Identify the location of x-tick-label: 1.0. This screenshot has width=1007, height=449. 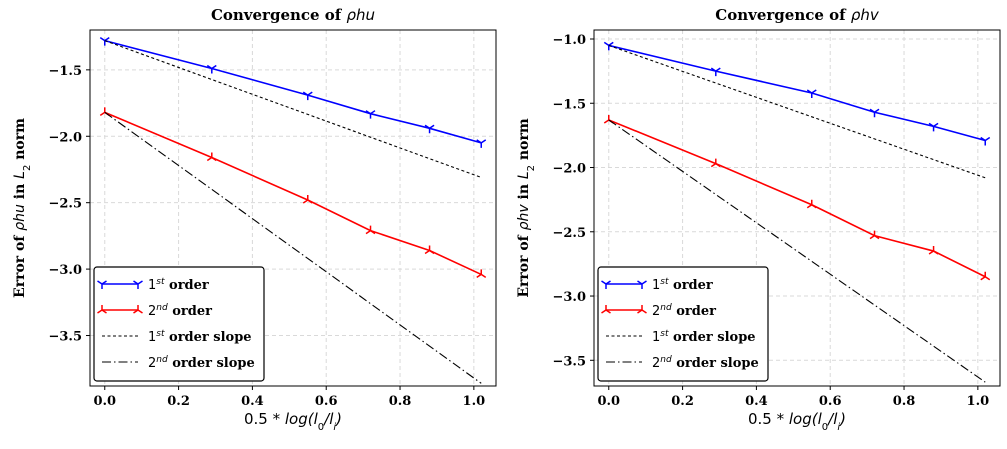
(978, 401).